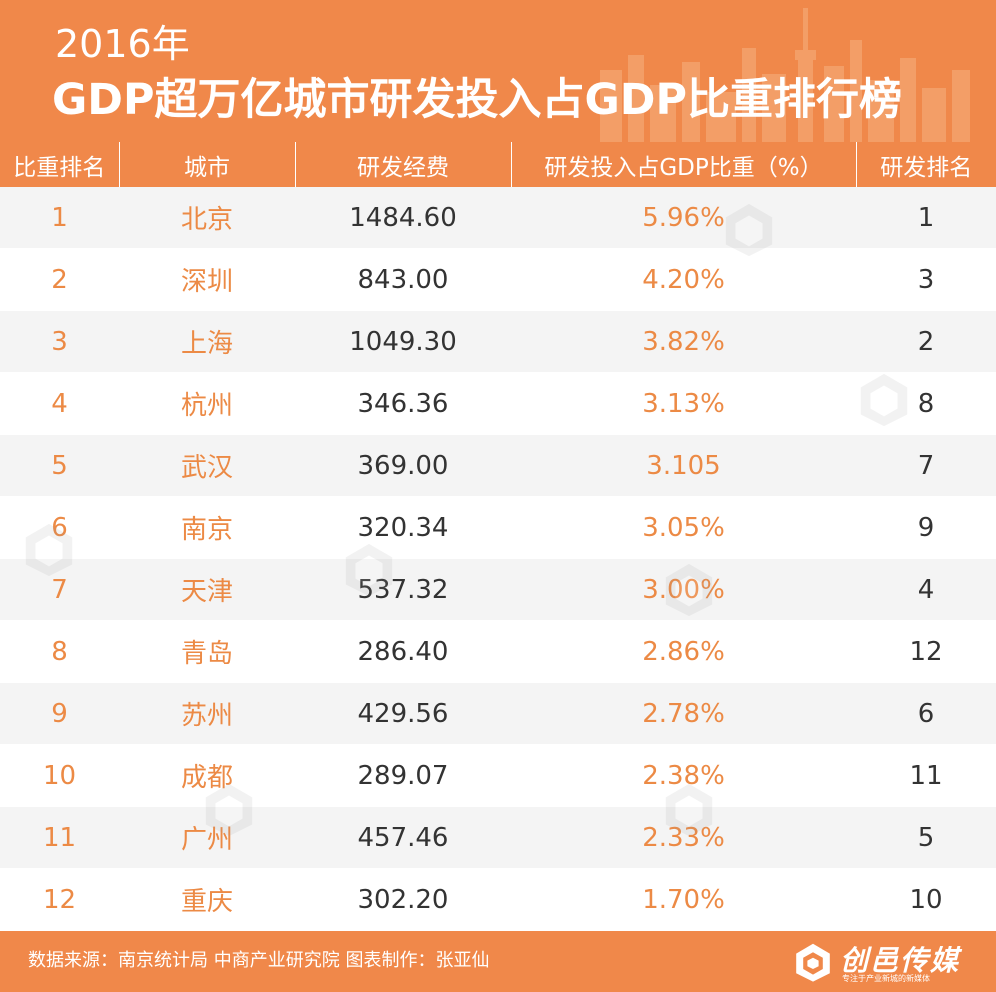 The image size is (996, 992). Describe the element at coordinates (402, 164) in the screenshot. I see `column-header-rd-spend: 研发经费` at that location.